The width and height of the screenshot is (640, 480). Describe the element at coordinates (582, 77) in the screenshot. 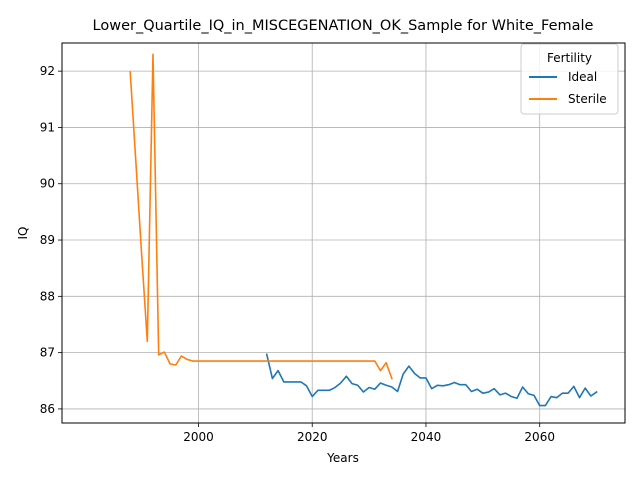

I see `legend-label-ideal: Ideal` at that location.